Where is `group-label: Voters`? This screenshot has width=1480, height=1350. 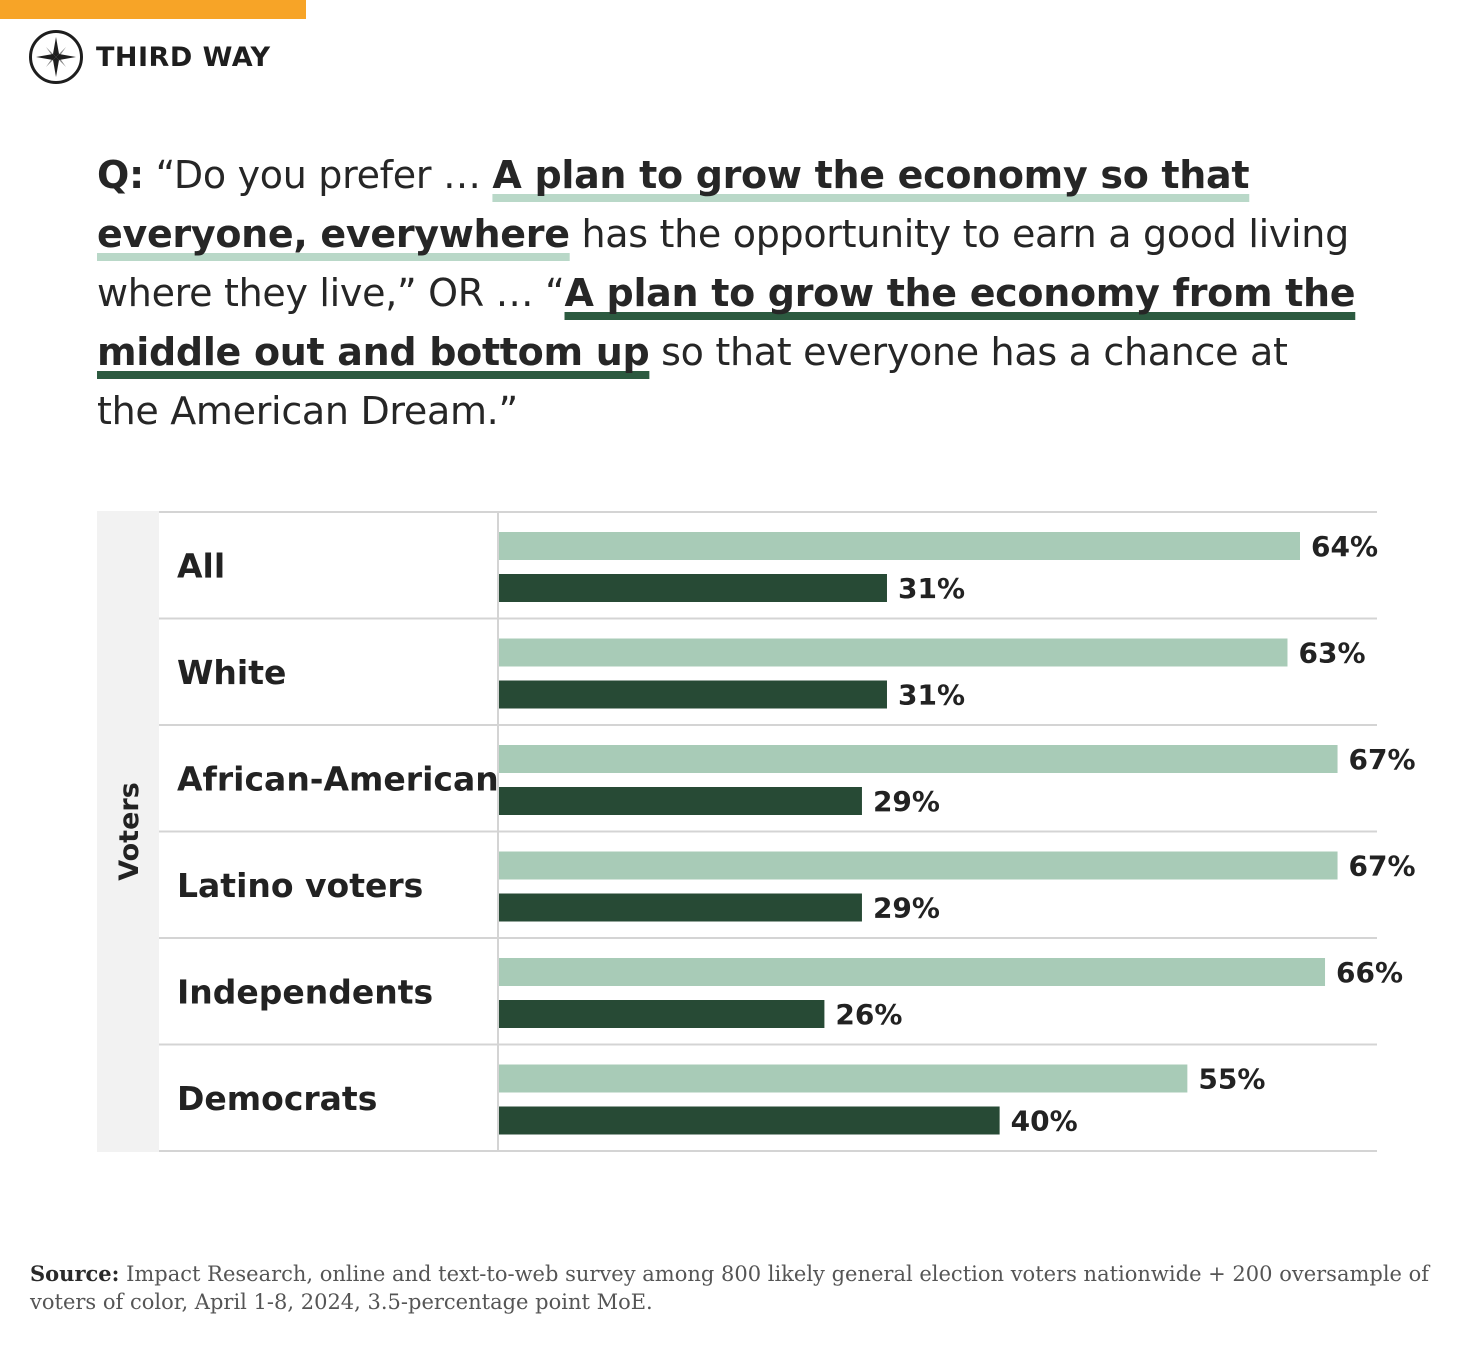 group-label: Voters is located at coordinates (129, 831).